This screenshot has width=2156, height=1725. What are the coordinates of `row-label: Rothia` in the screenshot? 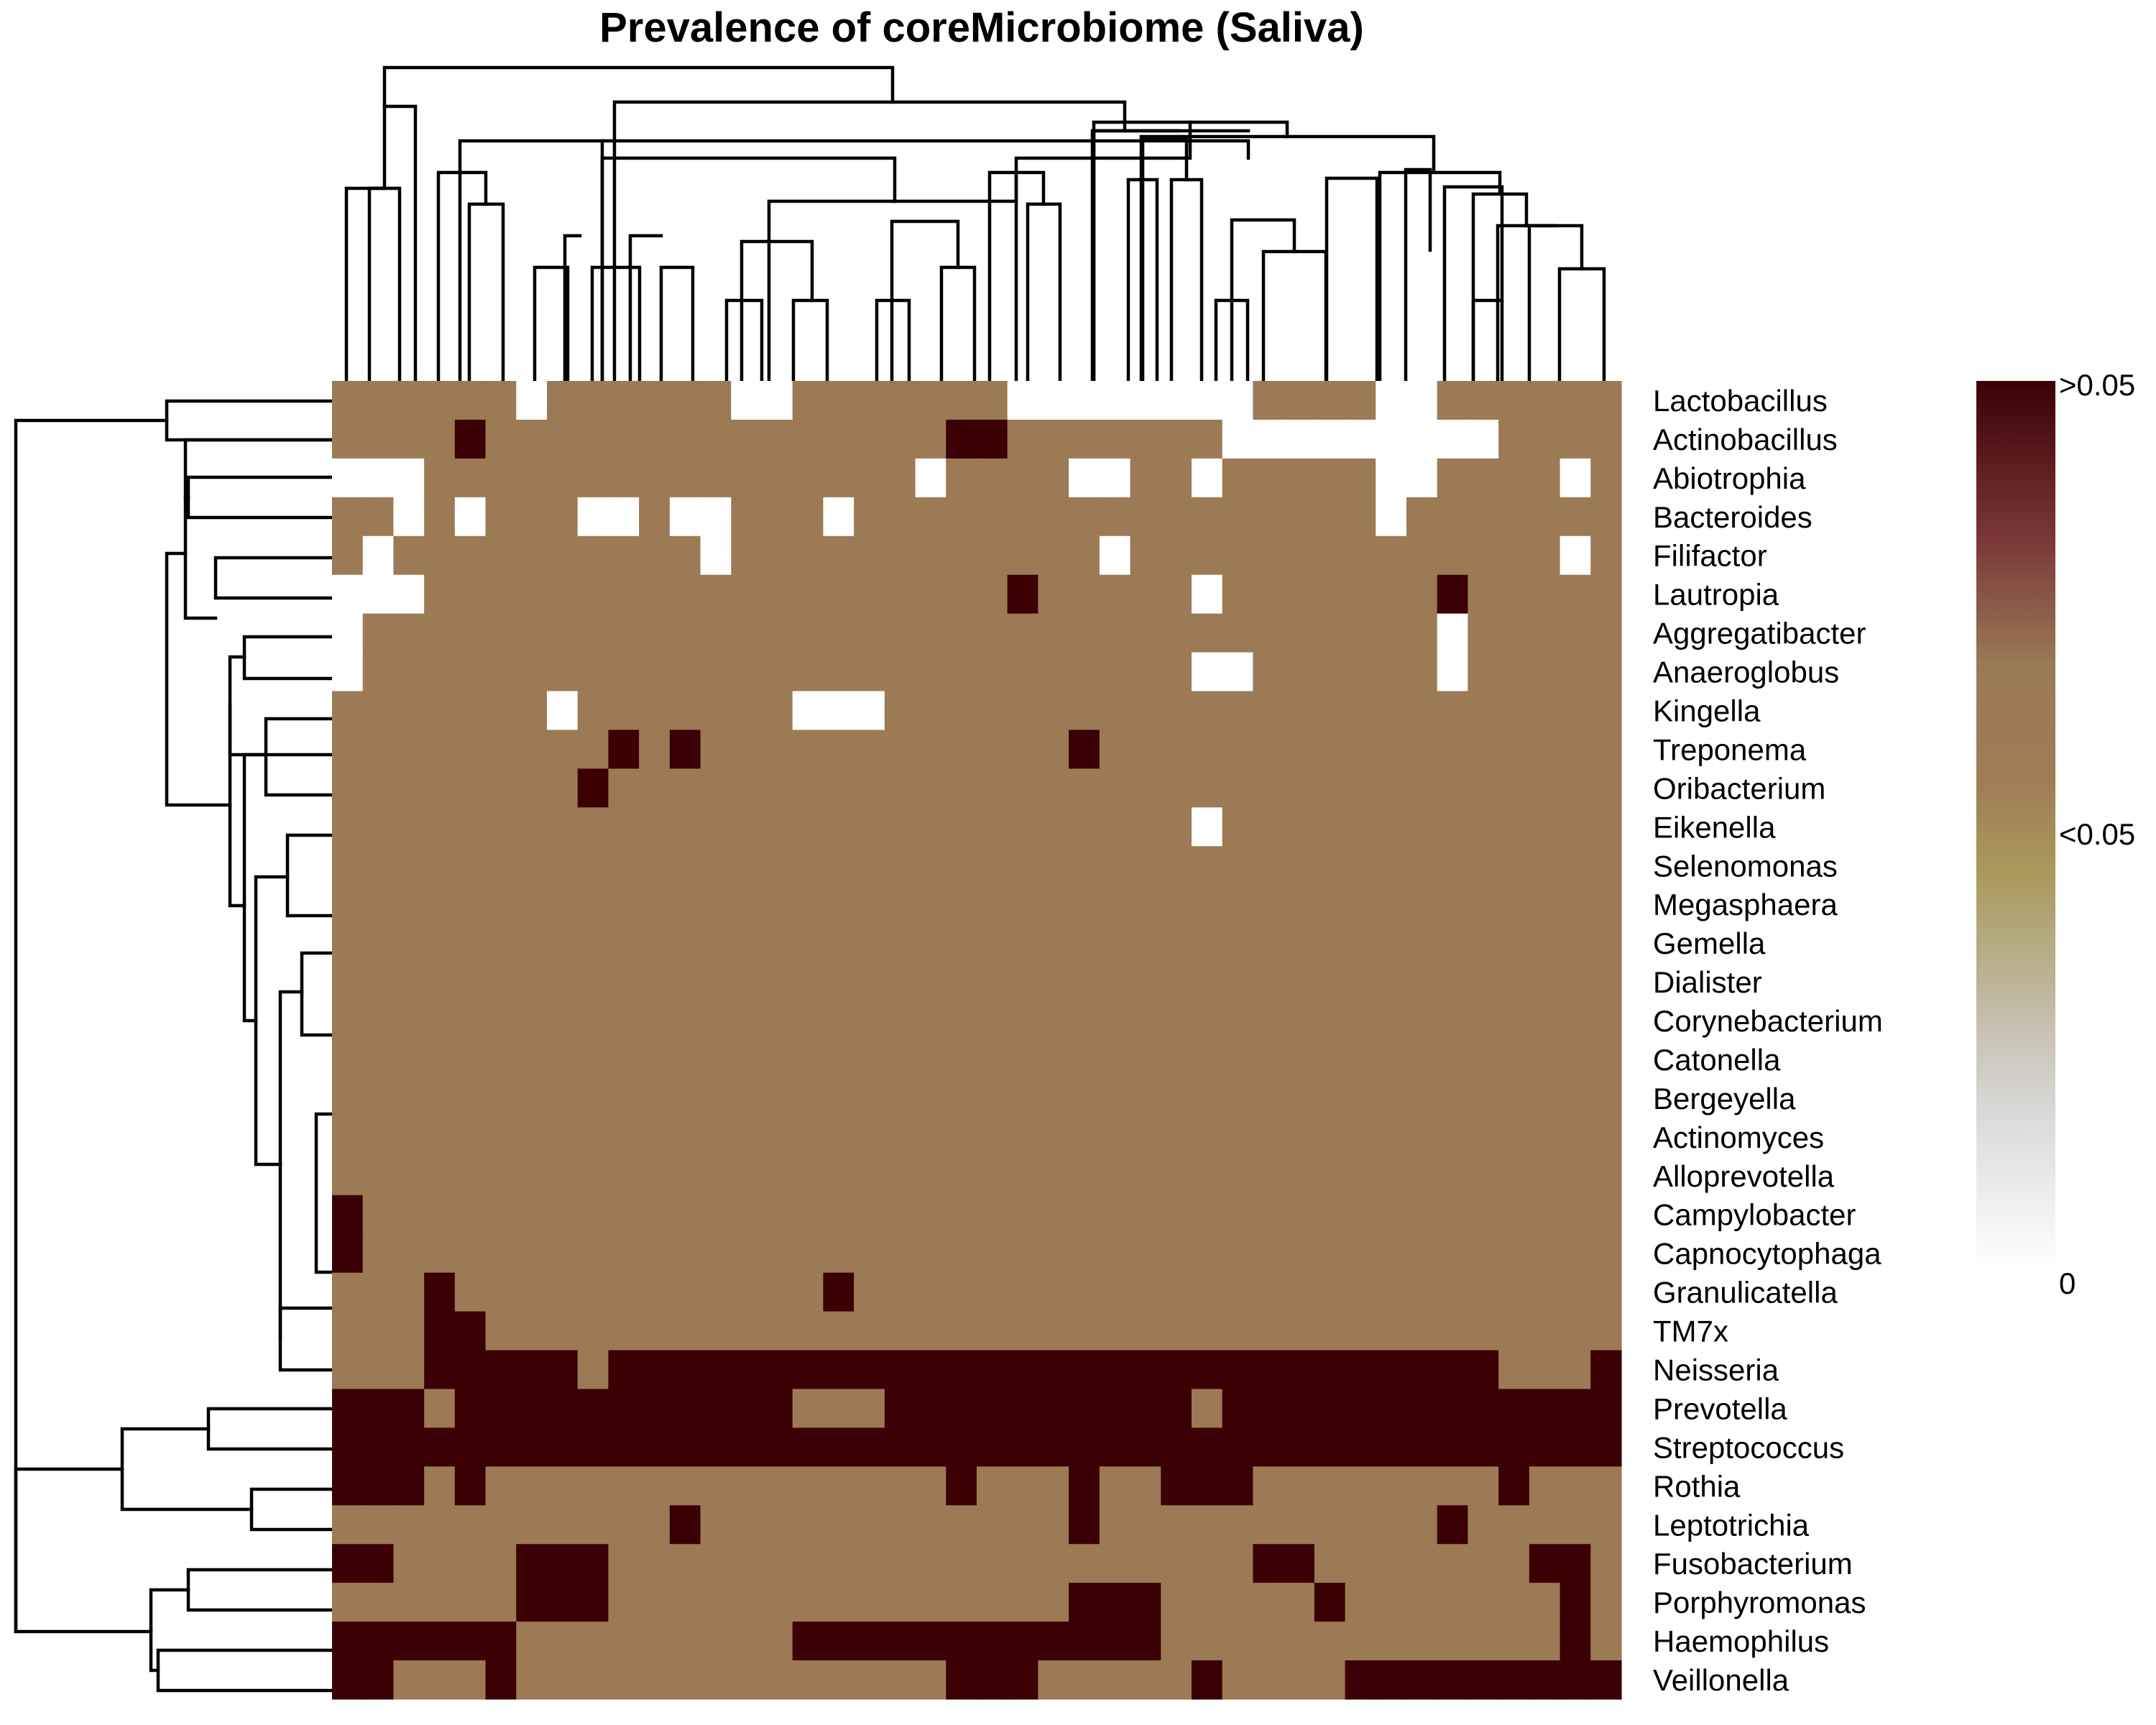 It's located at (1697, 1486).